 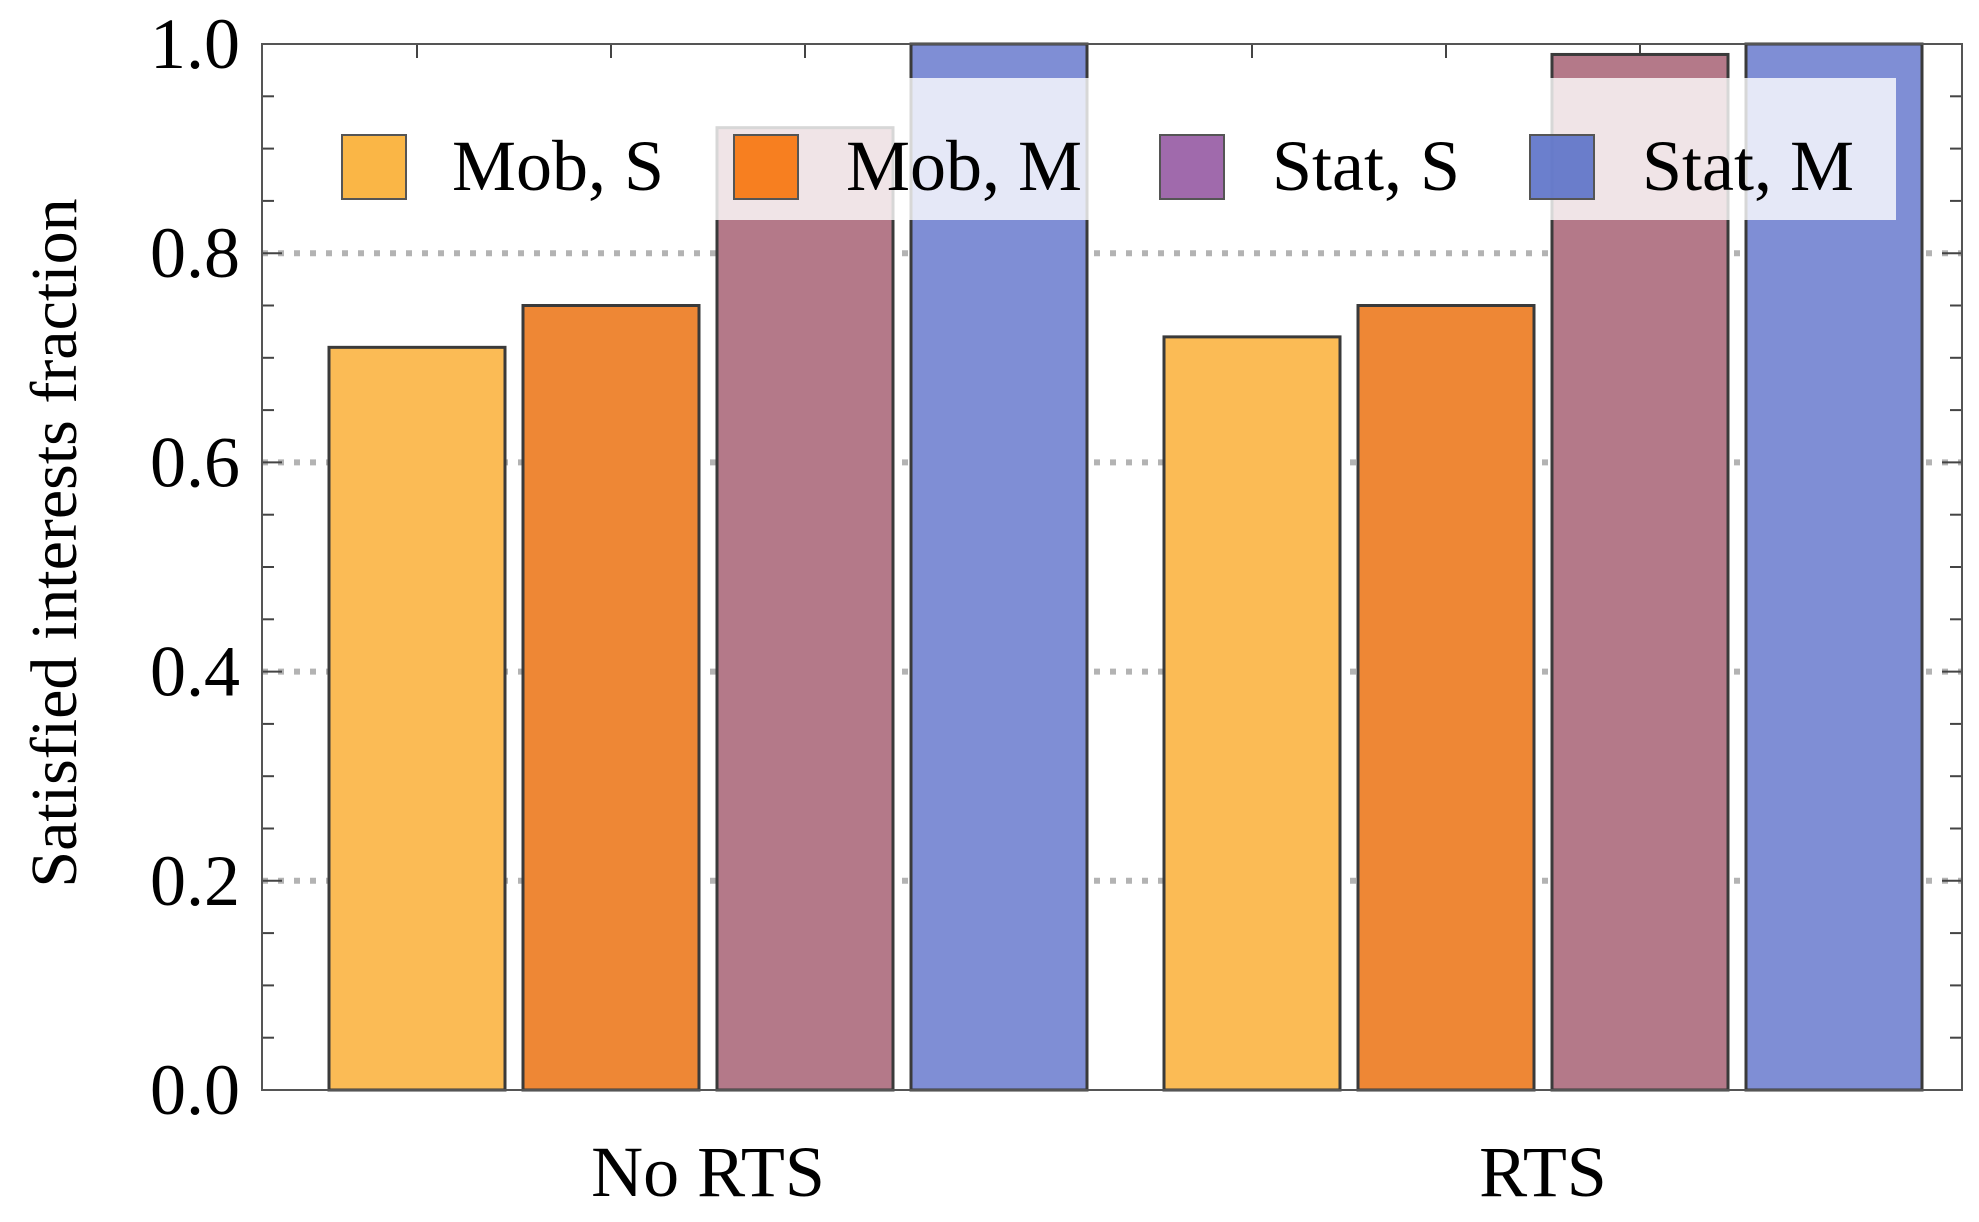 I want to click on y-tick-label: 0.4, so click(x=195, y=672).